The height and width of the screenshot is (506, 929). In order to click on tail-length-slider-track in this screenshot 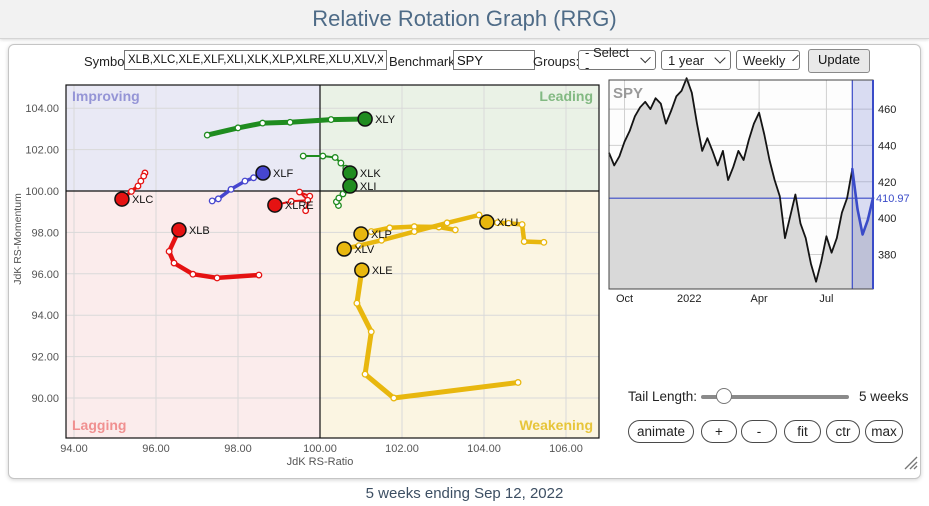, I will do `click(775, 397)`.